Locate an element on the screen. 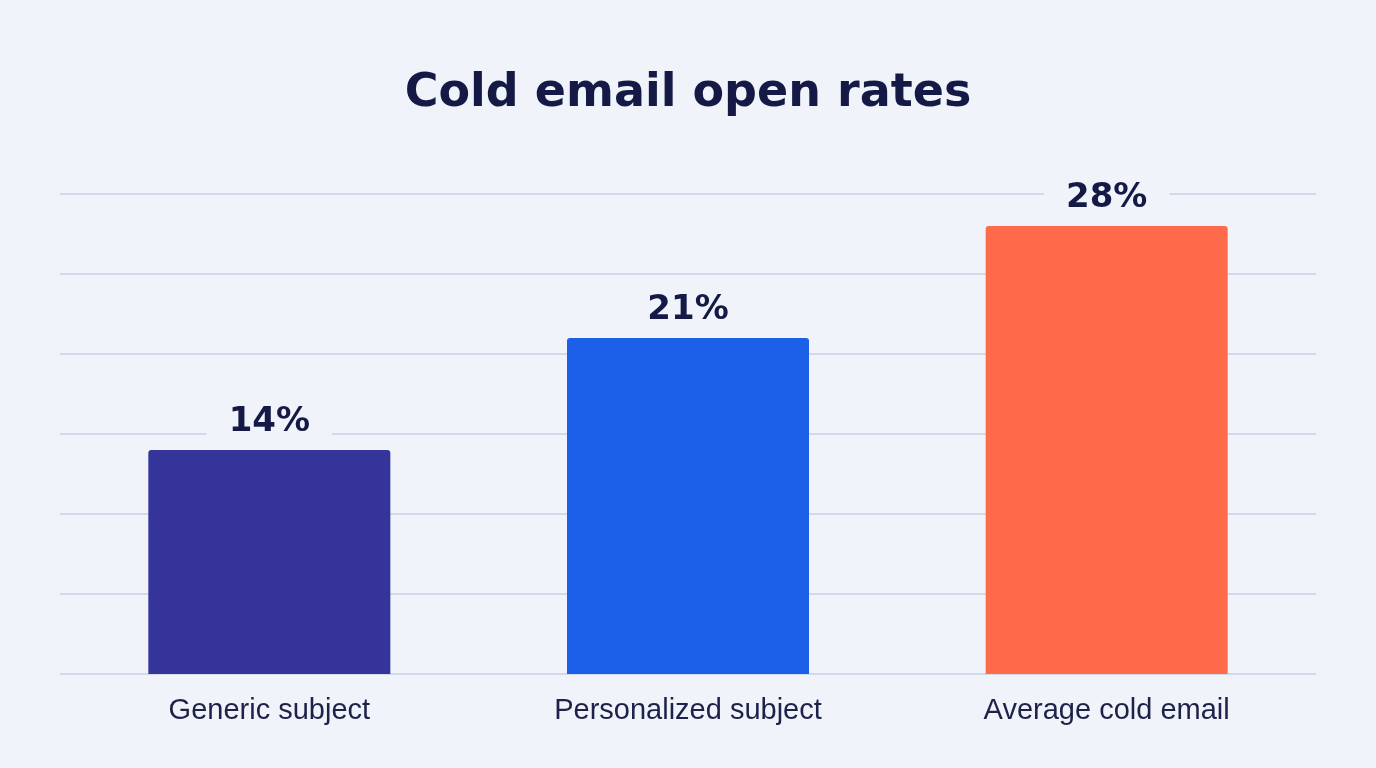 The image size is (1376, 768). x-tick-label: Generic subject is located at coordinates (269, 708).